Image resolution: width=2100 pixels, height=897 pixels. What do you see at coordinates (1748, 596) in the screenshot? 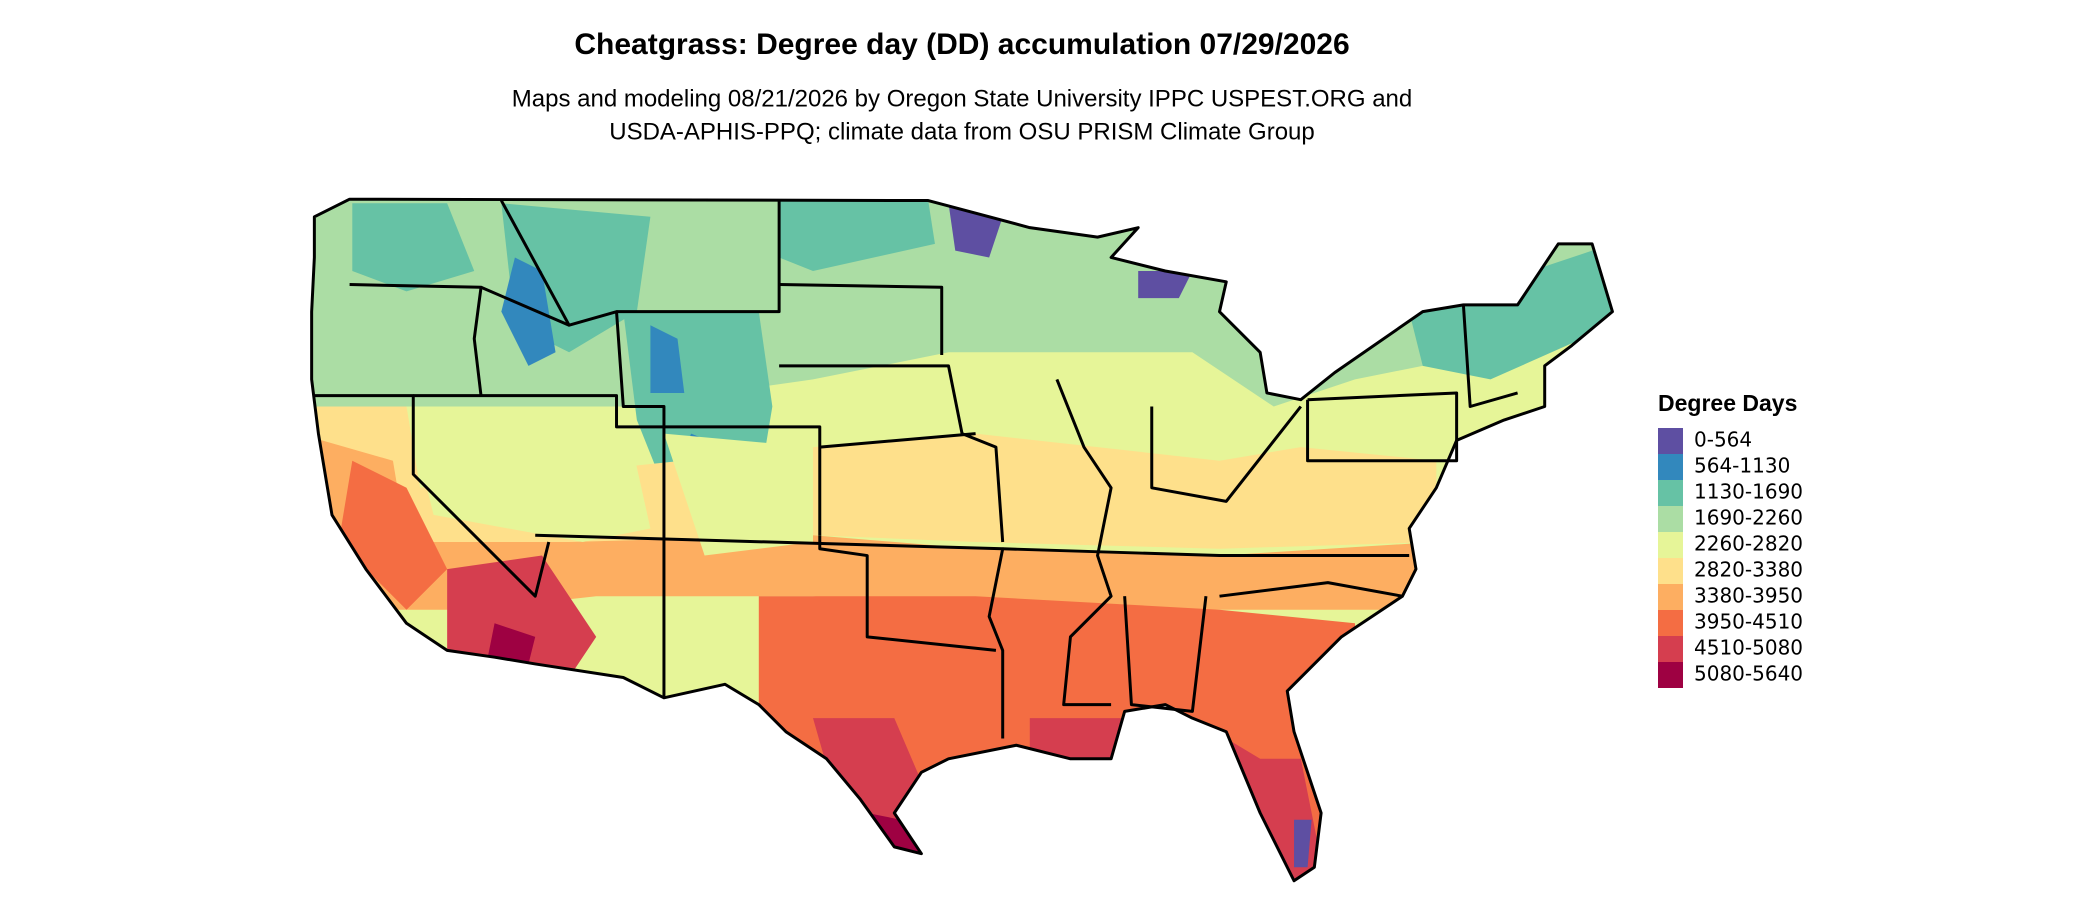
I see `legend-label: 3380-3950` at bounding box center [1748, 596].